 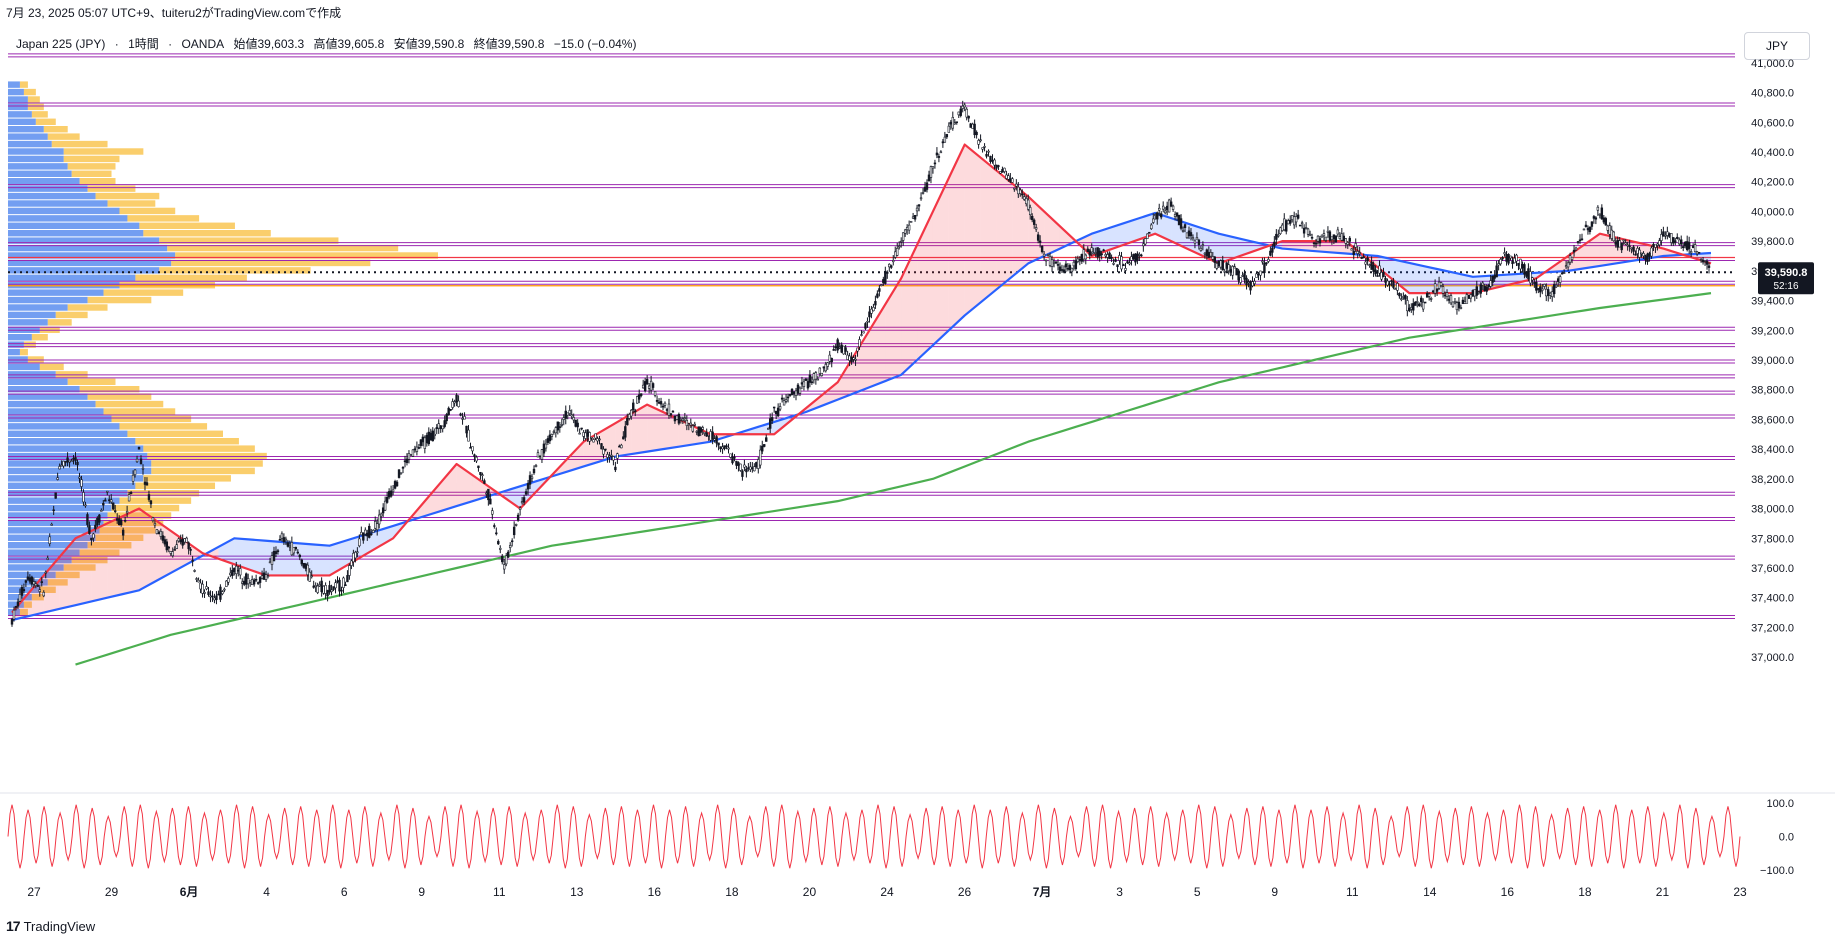 I want to click on currency-button: JPY, so click(x=1777, y=46).